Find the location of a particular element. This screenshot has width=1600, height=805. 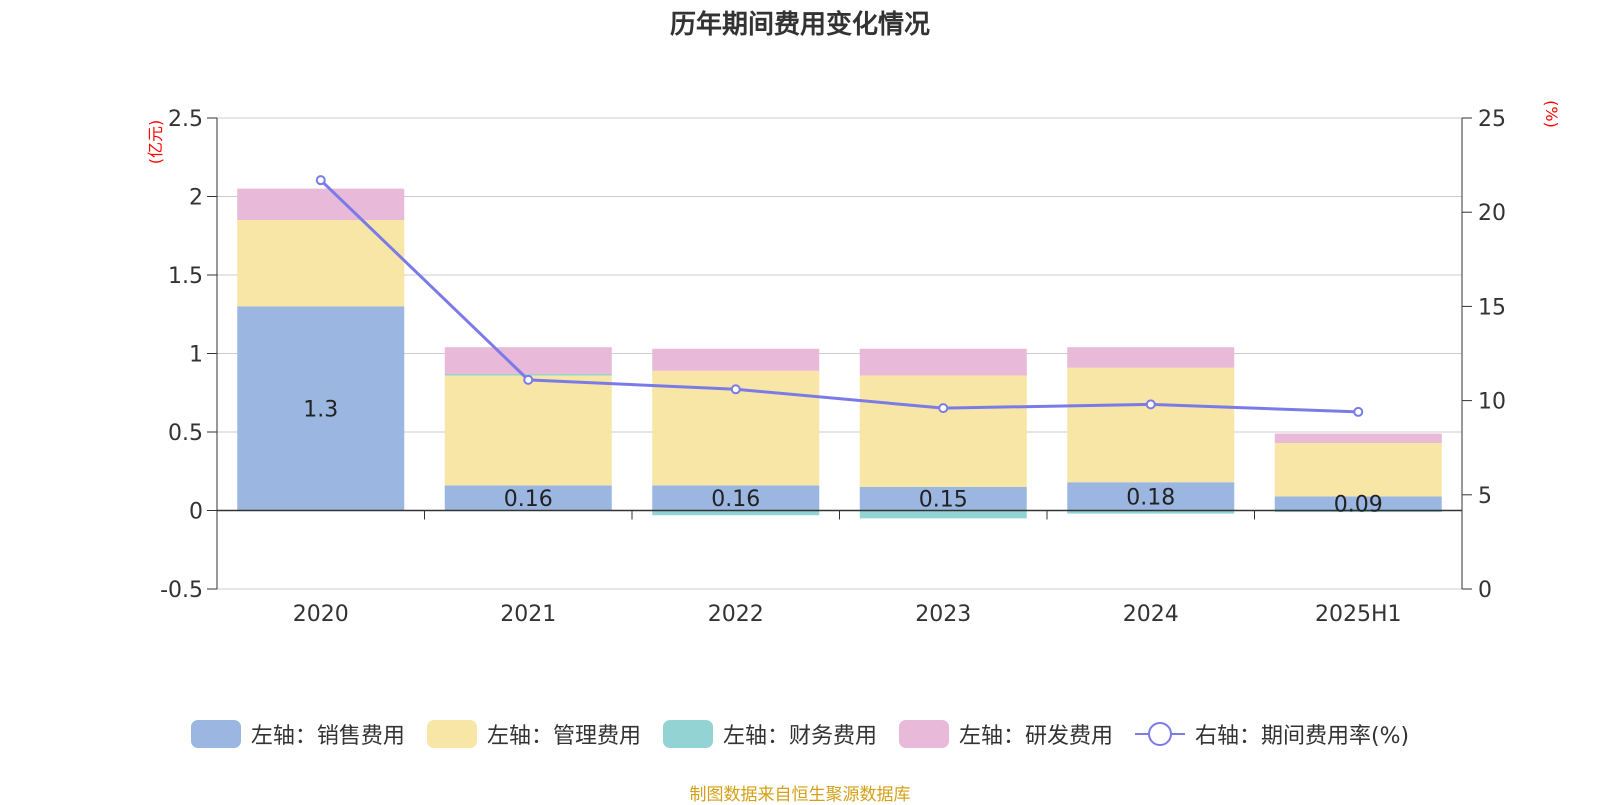

legend-label-expense-rate: 右轴：期间费用率(%) is located at coordinates (1302, 736).